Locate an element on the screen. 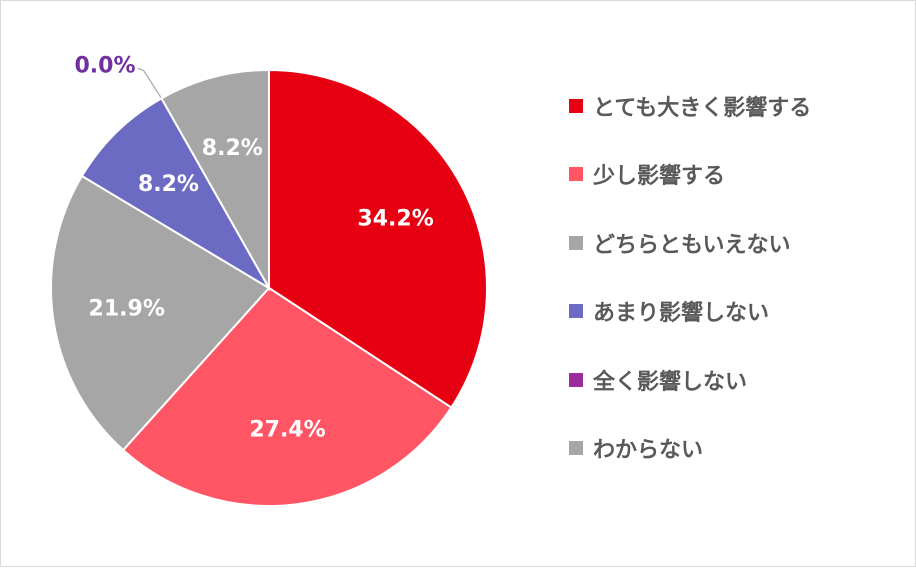 Image resolution: width=916 pixels, height=568 pixels. data-label-5: 8.2% is located at coordinates (232, 148).